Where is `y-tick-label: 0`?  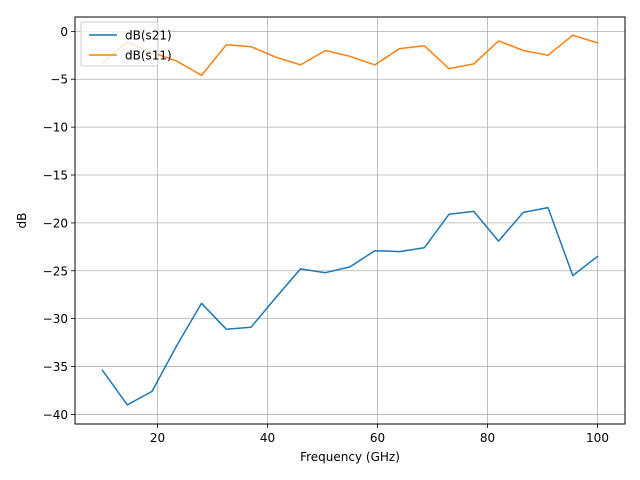 y-tick-label: 0 is located at coordinates (64, 32).